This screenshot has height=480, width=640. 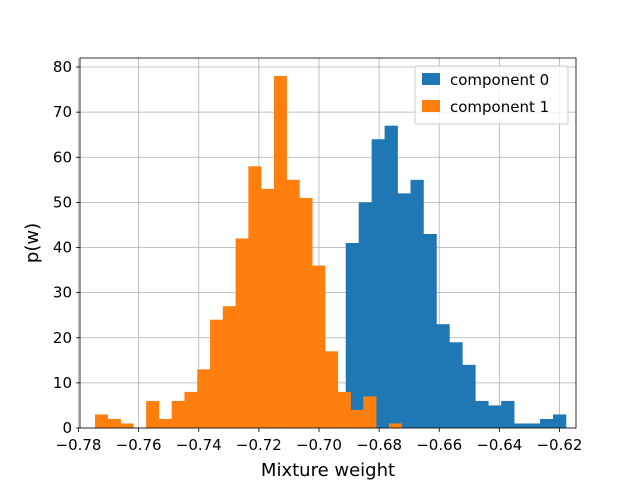 I want to click on x-axis-label: Mixture weight, so click(x=328, y=470).